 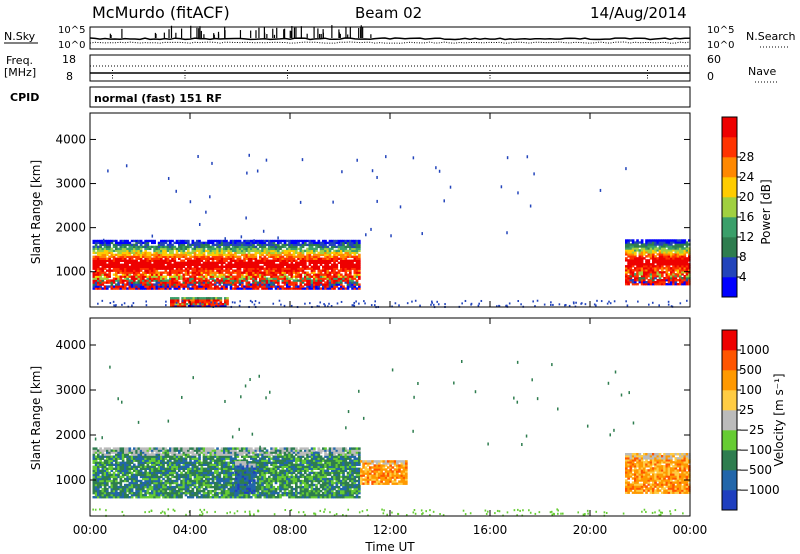 What do you see at coordinates (766, 211) in the screenshot?
I see `power-colorbar-label: Power [dB]` at bounding box center [766, 211].